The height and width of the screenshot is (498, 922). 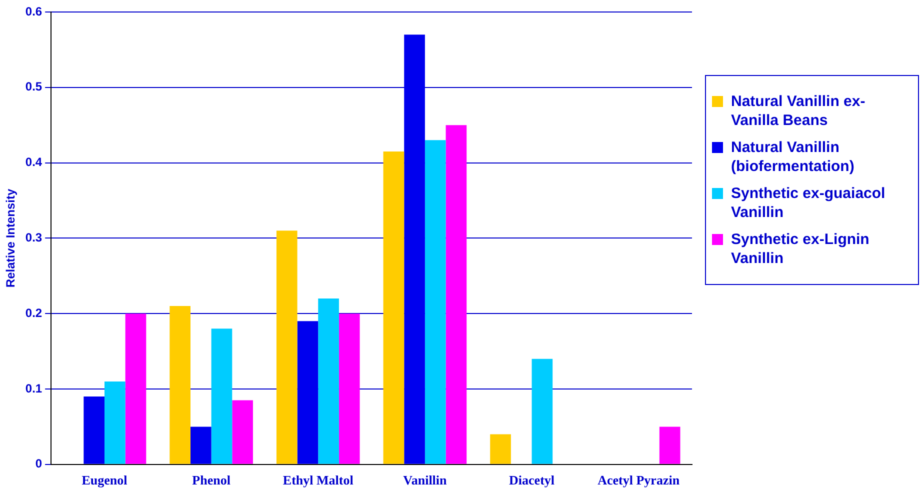 What do you see at coordinates (38, 463) in the screenshot?
I see `y-tick-label: 0` at bounding box center [38, 463].